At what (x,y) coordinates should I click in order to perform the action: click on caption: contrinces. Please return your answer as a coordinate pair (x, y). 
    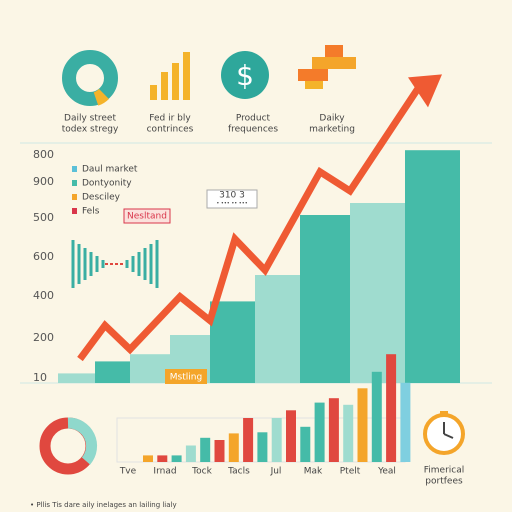
    Looking at the image, I should click on (170, 130).